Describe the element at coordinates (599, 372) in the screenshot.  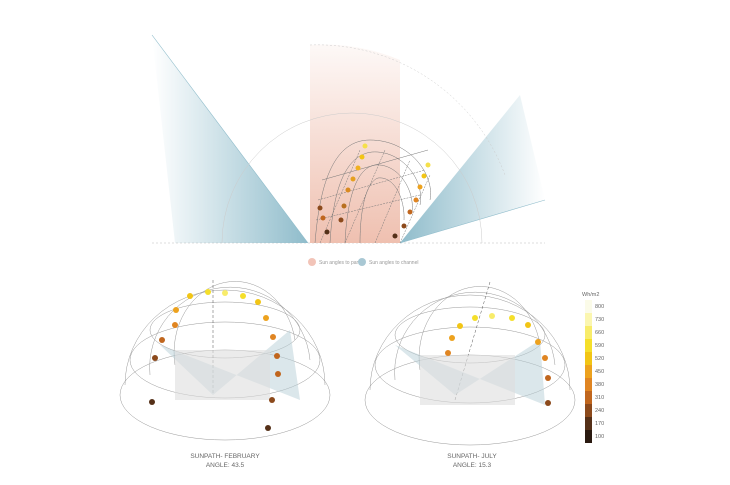
I see `colorbar-tick-label: 450` at that location.